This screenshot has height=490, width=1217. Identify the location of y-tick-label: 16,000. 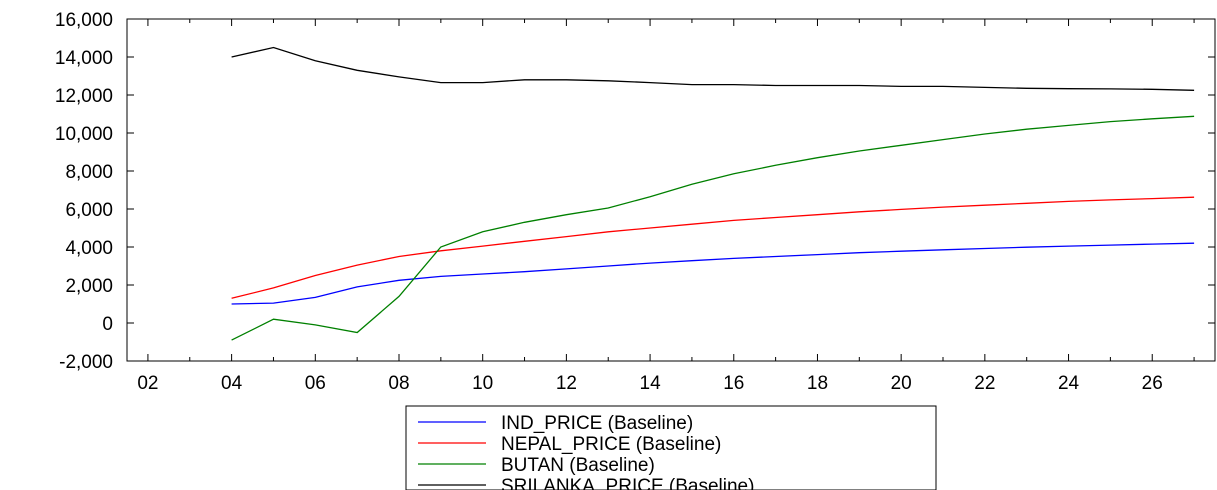
(84, 20).